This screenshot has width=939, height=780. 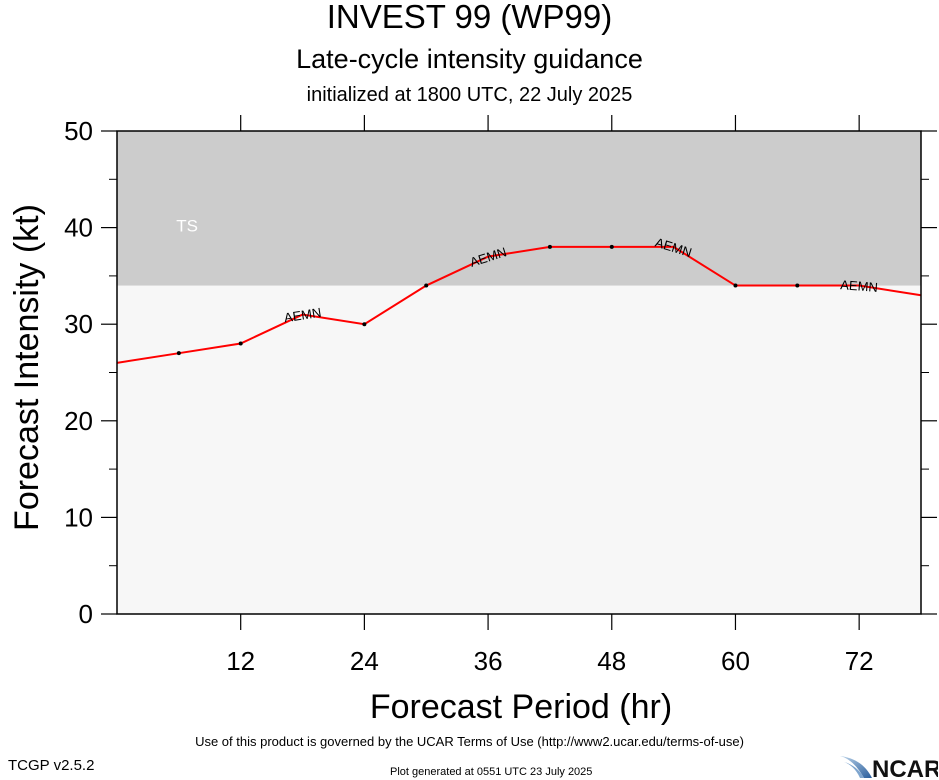 I want to click on version-label: TCGP v2.5.2, so click(x=51, y=765).